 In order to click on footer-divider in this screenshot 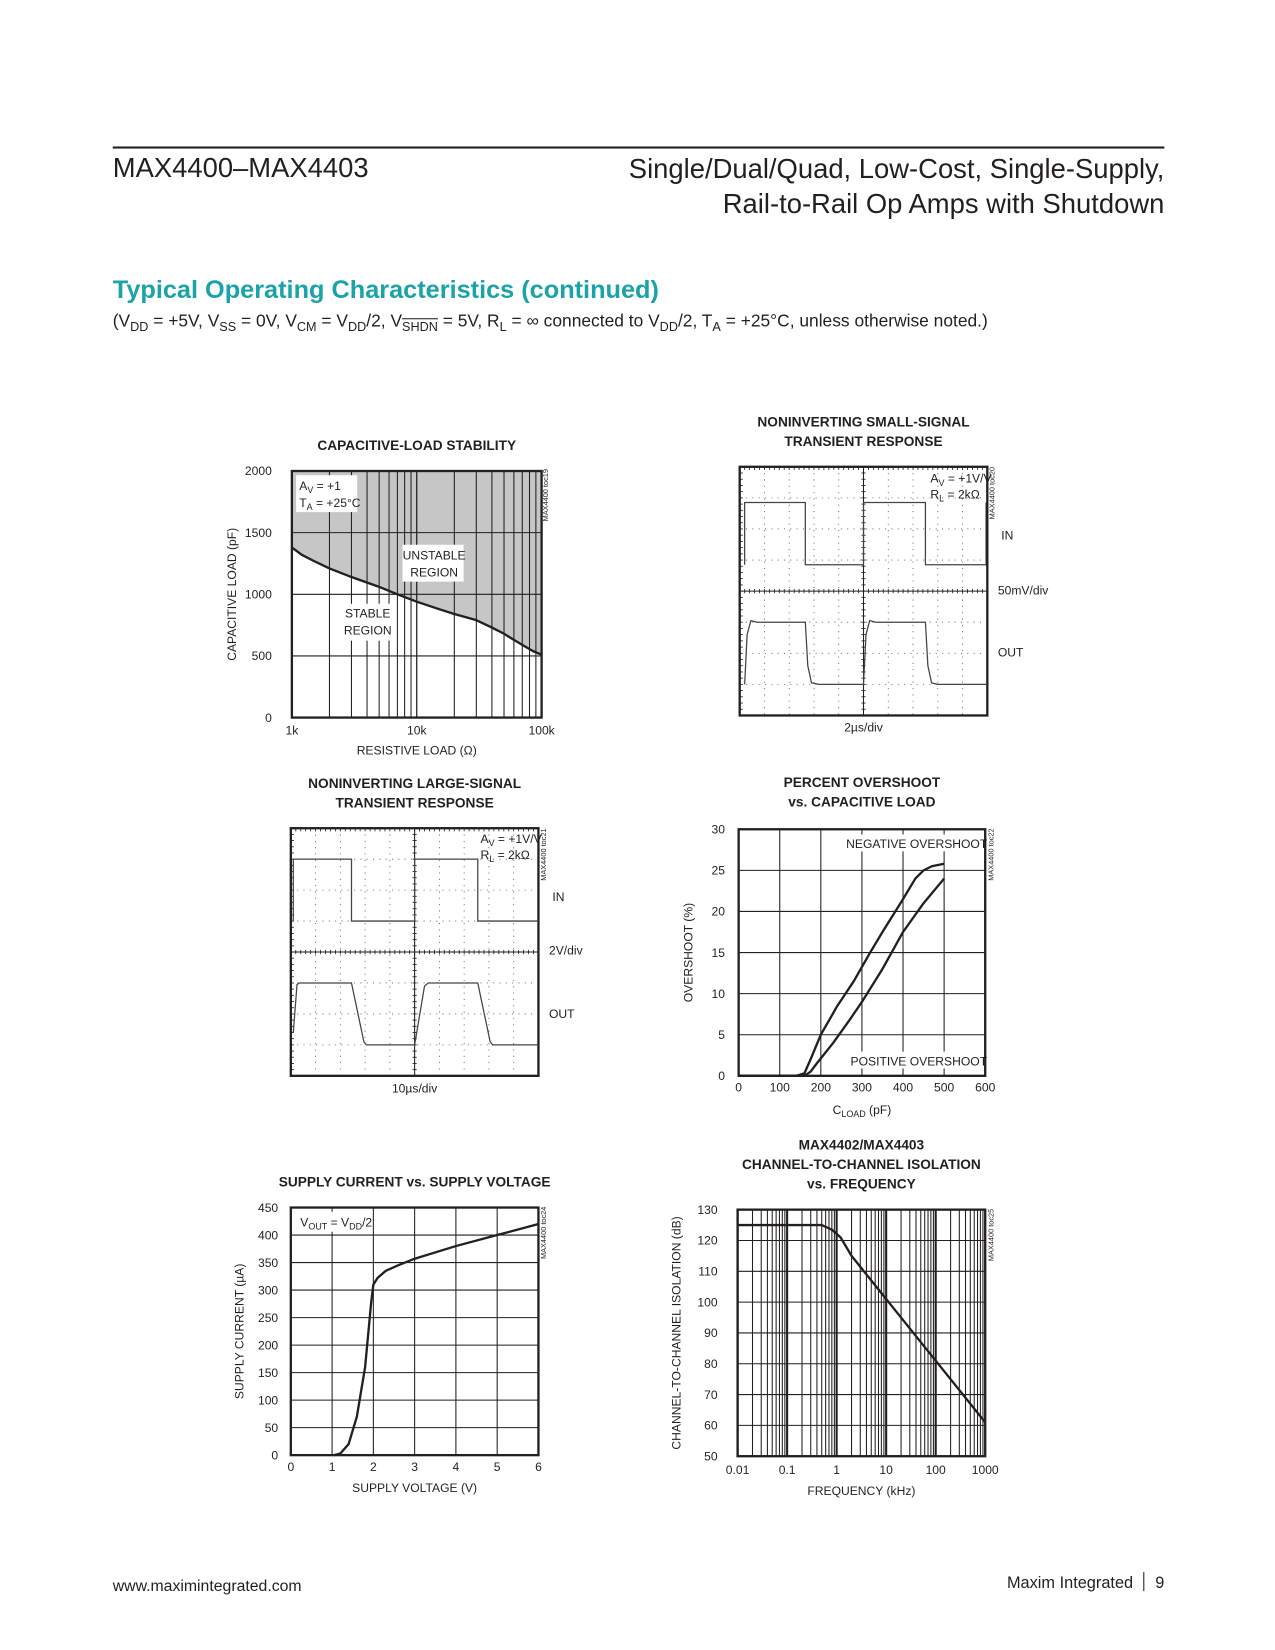, I will do `click(1144, 1582)`.